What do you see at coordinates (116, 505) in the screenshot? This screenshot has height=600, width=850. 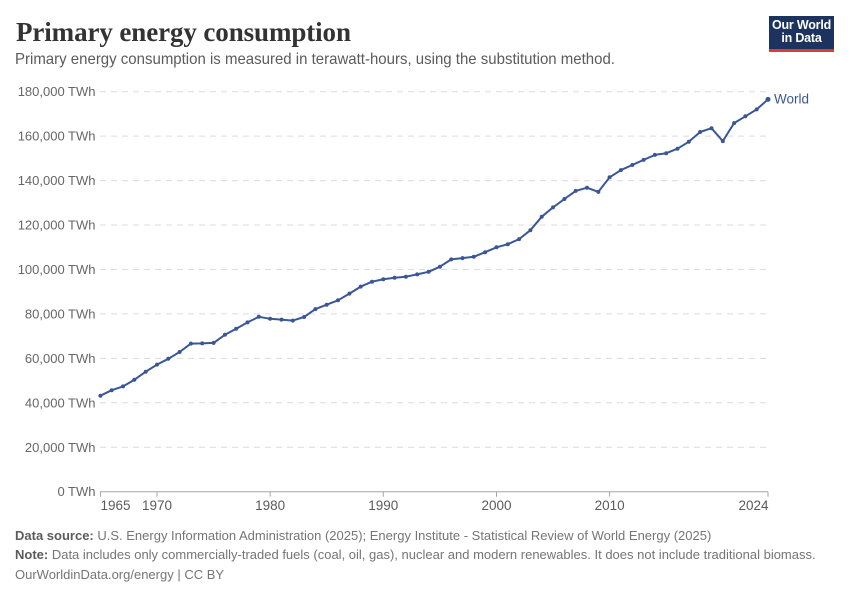 I see `svg-text: 1965` at bounding box center [116, 505].